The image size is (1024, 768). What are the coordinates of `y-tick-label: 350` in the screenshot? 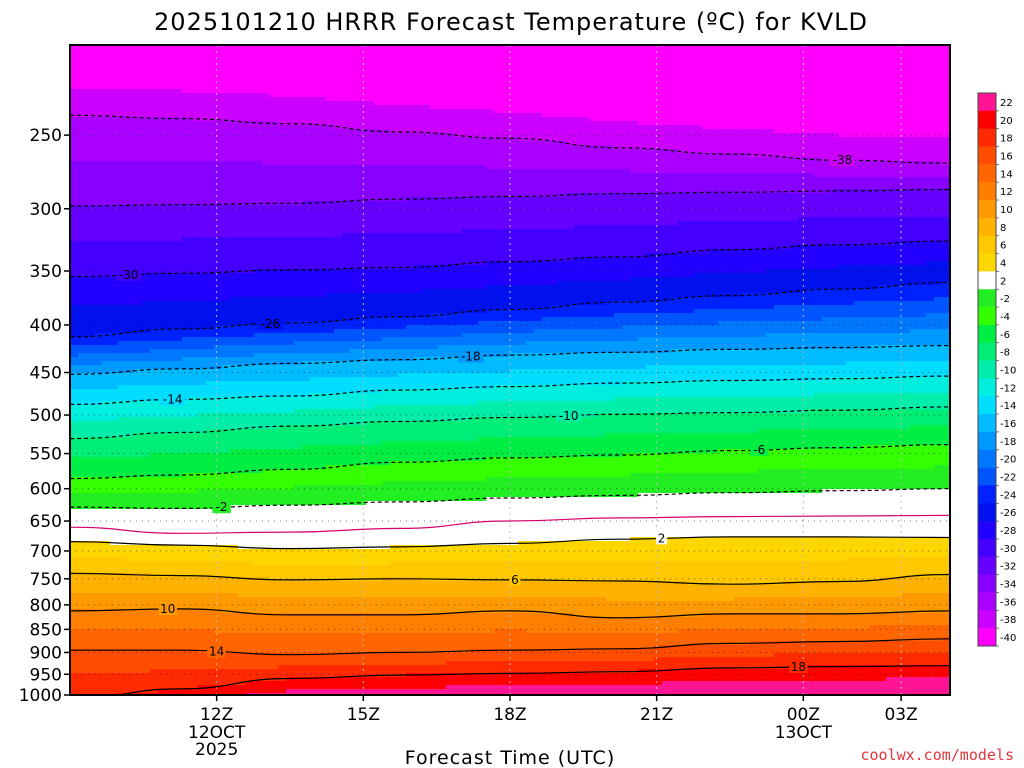 It's located at (46, 272).